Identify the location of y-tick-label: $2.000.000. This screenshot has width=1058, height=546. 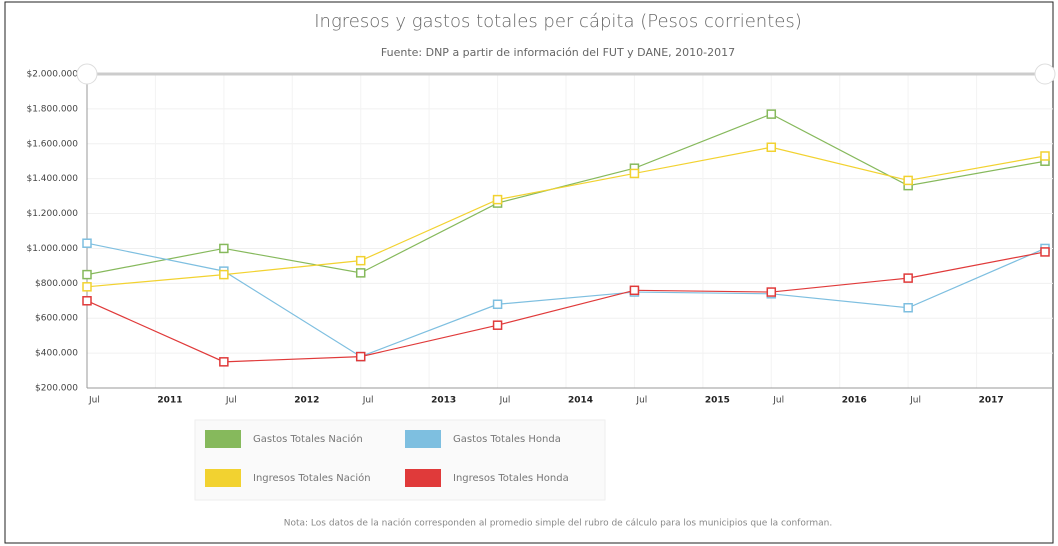
(52, 75).